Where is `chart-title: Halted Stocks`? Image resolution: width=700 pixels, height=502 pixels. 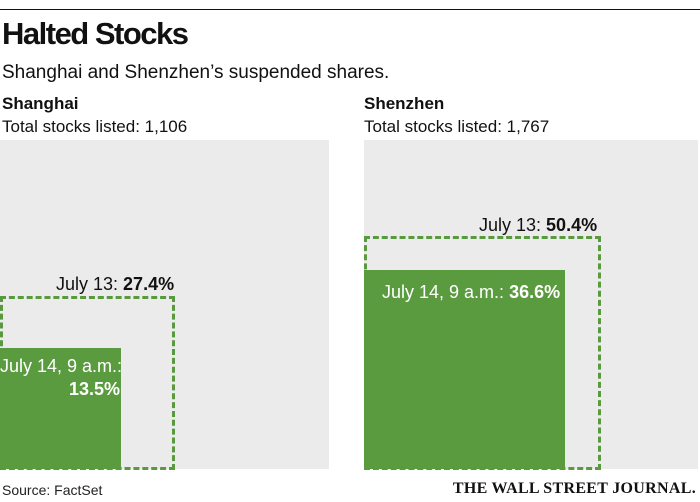
chart-title: Halted Stocks is located at coordinates (95, 33).